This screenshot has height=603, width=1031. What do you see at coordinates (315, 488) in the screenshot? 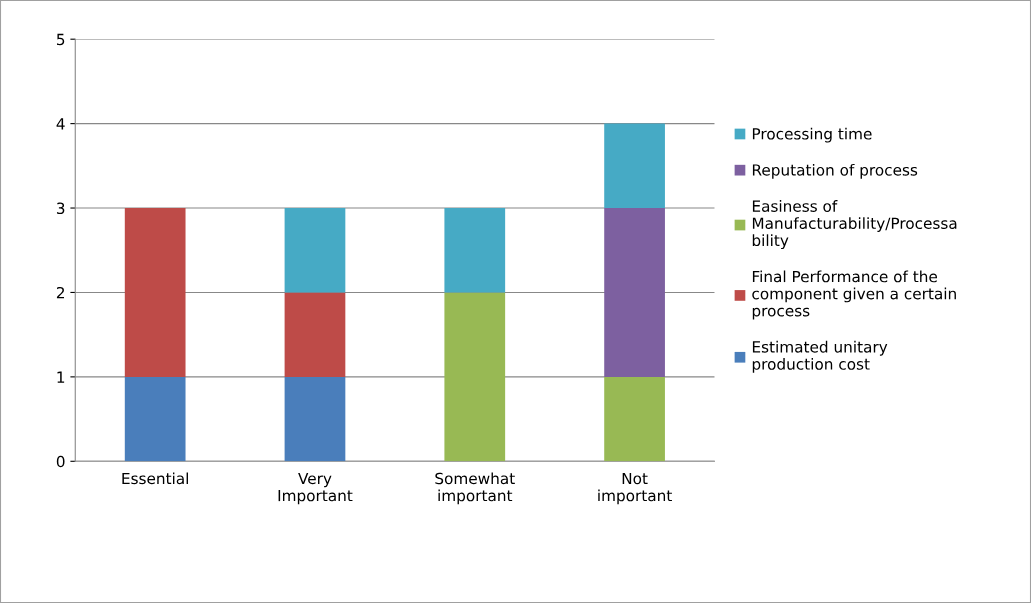
I see `x-tick-label: Very Important` at bounding box center [315, 488].